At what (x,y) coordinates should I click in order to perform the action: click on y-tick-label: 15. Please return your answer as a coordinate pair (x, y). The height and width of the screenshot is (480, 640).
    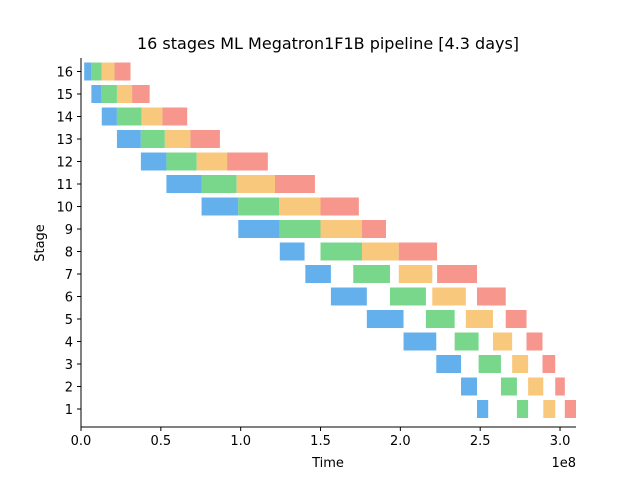
    Looking at the image, I should click on (64, 95).